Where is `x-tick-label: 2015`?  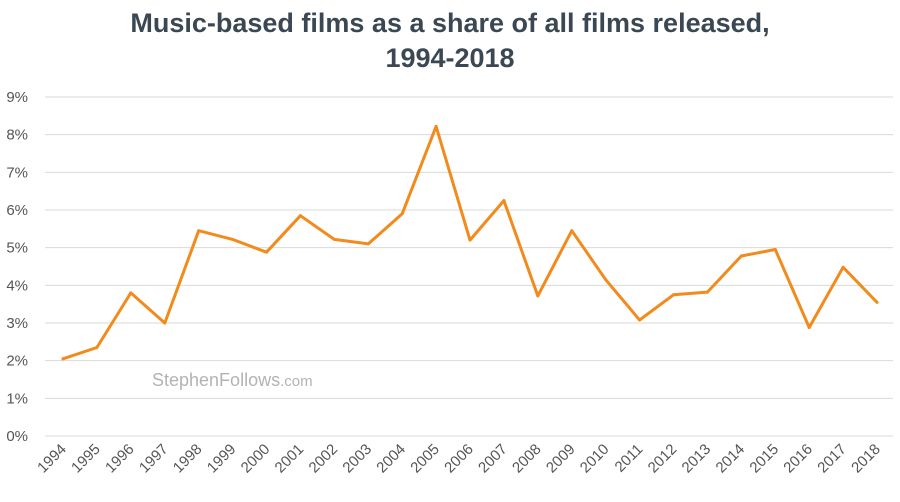 x-tick-label: 2015 is located at coordinates (764, 459).